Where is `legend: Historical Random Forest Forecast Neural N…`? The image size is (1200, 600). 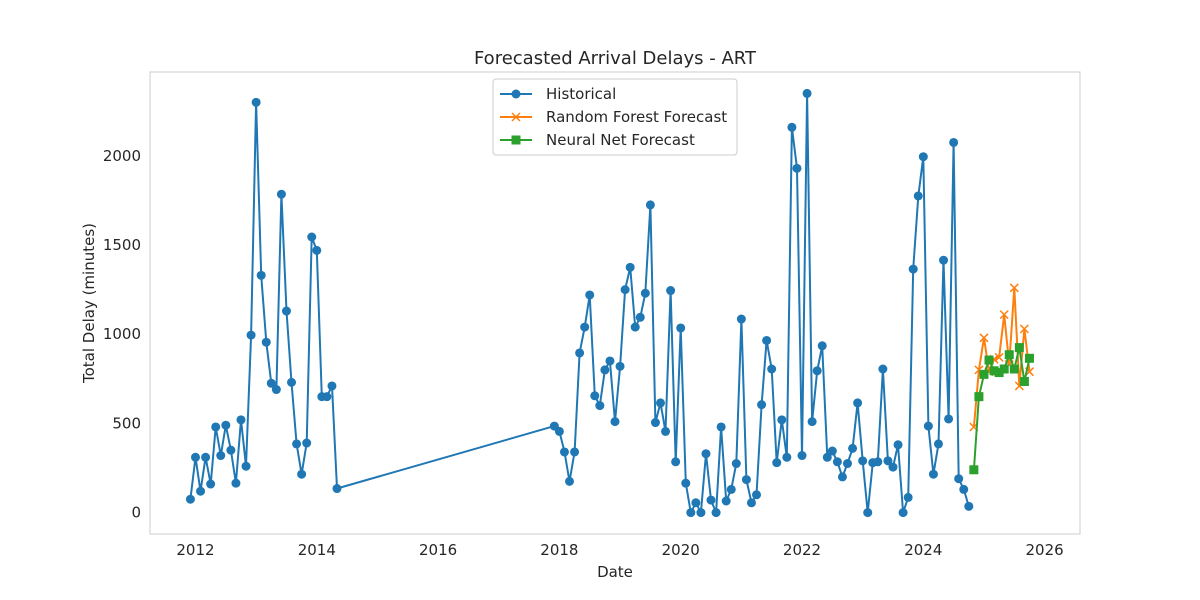 legend: Historical Random Forest Forecast Neural N… is located at coordinates (615, 117).